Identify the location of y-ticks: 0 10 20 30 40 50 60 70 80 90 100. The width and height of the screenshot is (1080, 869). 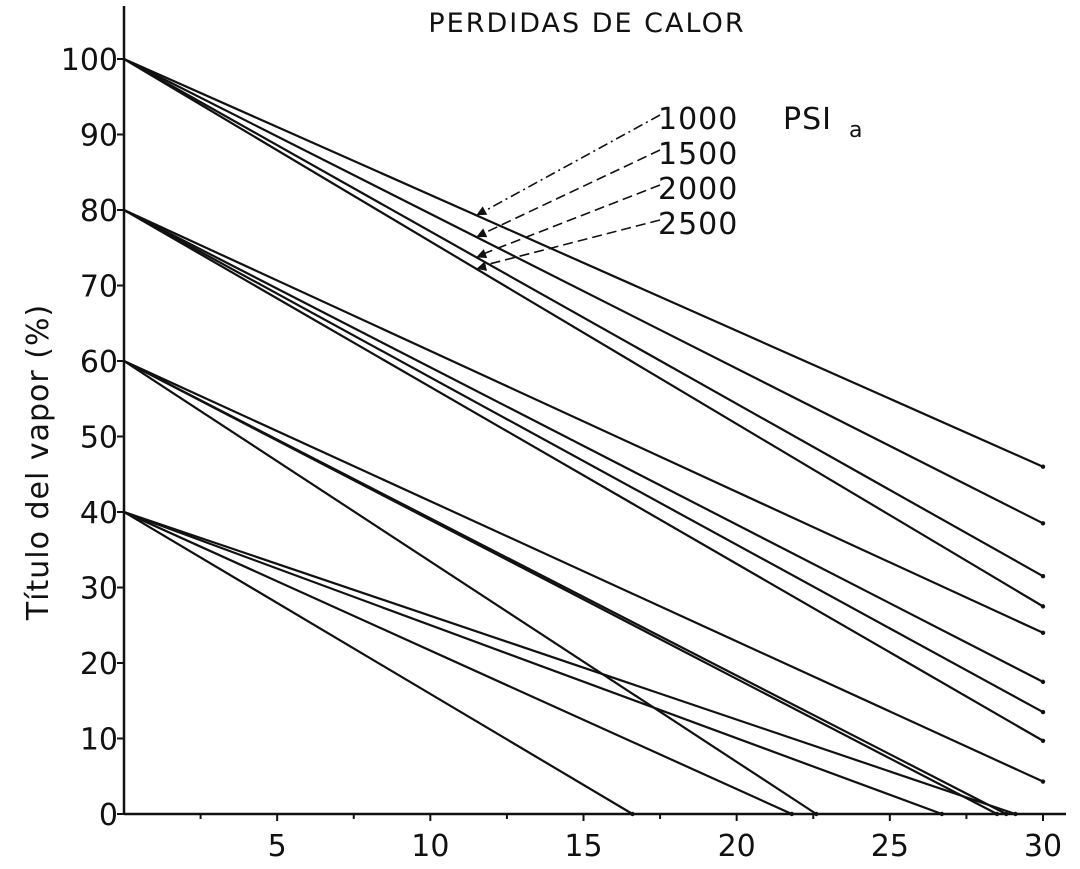
(92, 438).